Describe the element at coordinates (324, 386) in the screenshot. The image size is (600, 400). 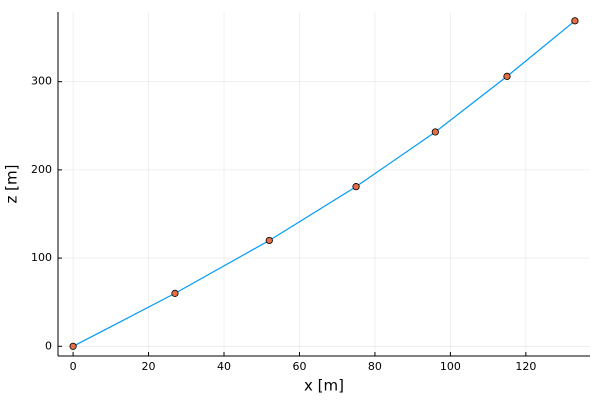
I see `x-axis-title: x [m]` at that location.